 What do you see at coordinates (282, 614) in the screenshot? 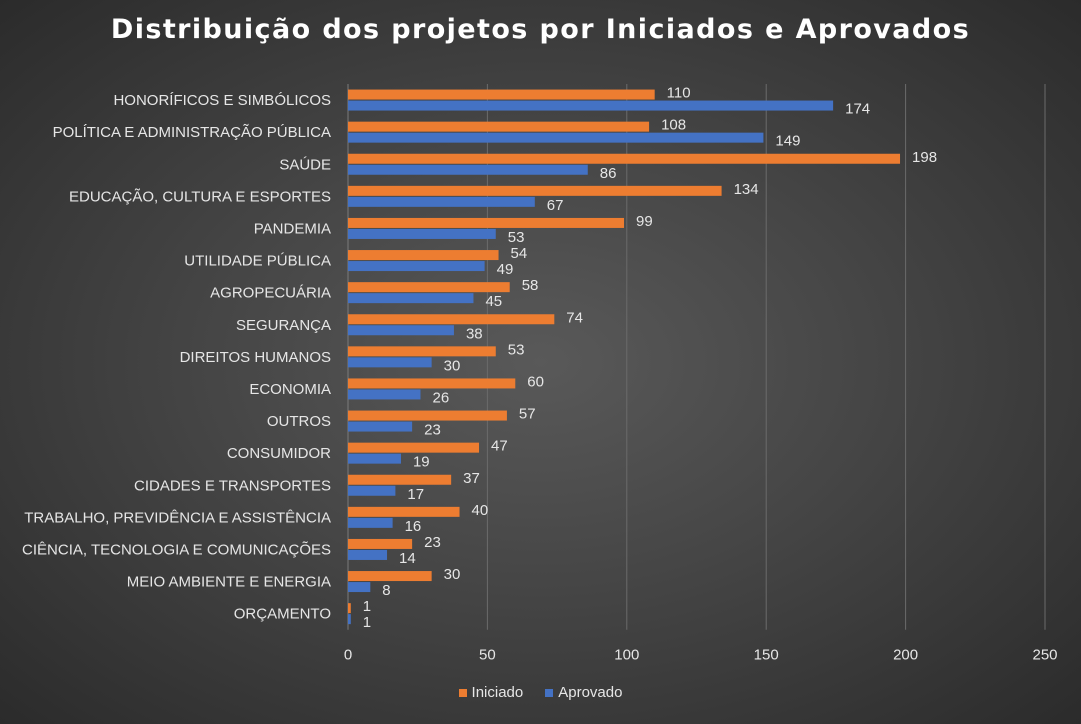
I see `category-label: ORÇAMENTO` at bounding box center [282, 614].